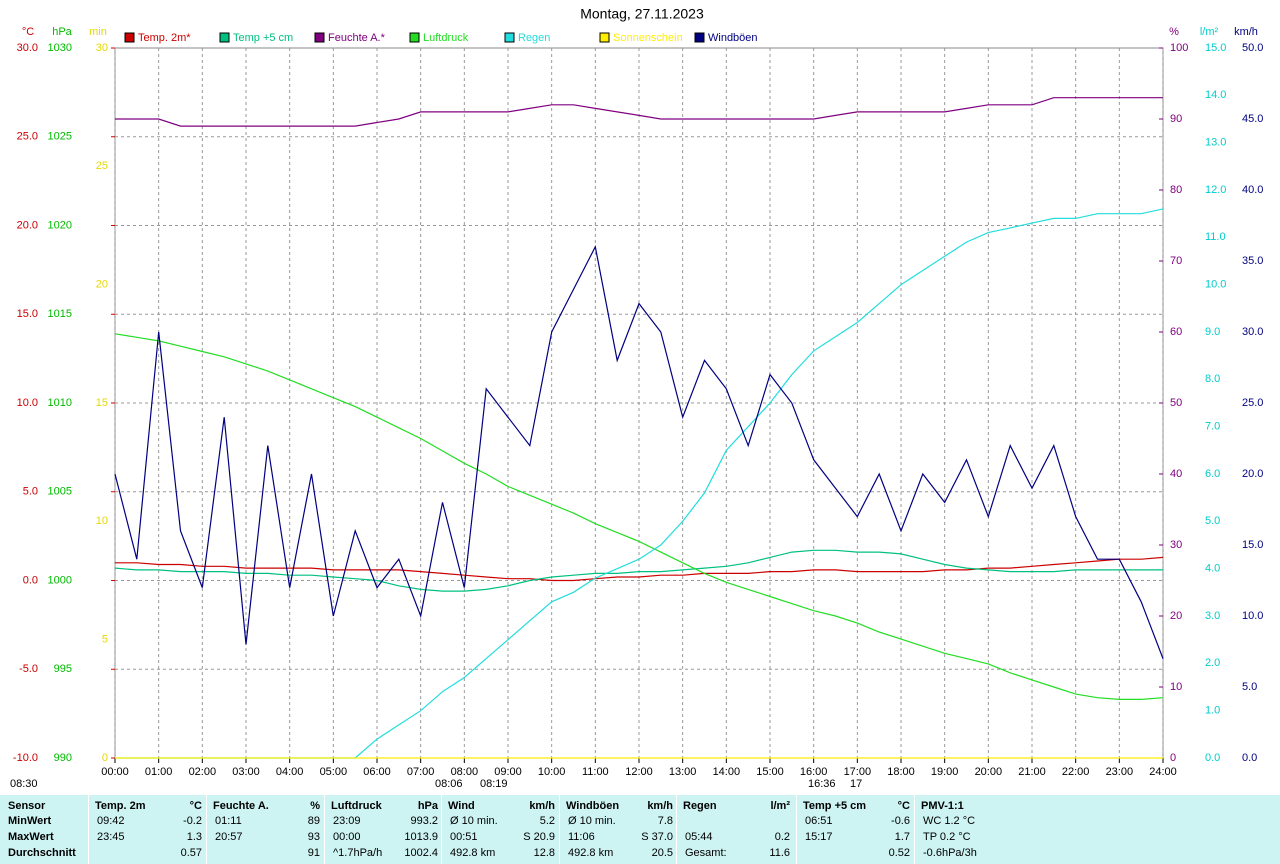 This screenshot has width=1280, height=864. Describe the element at coordinates (942, 806) in the screenshot. I see `group-title: PMV-1:1` at that location.